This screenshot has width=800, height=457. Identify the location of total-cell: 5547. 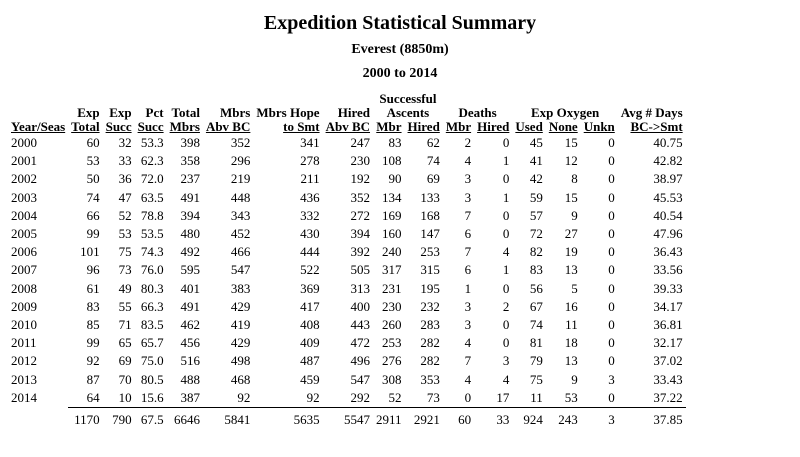
(348, 419).